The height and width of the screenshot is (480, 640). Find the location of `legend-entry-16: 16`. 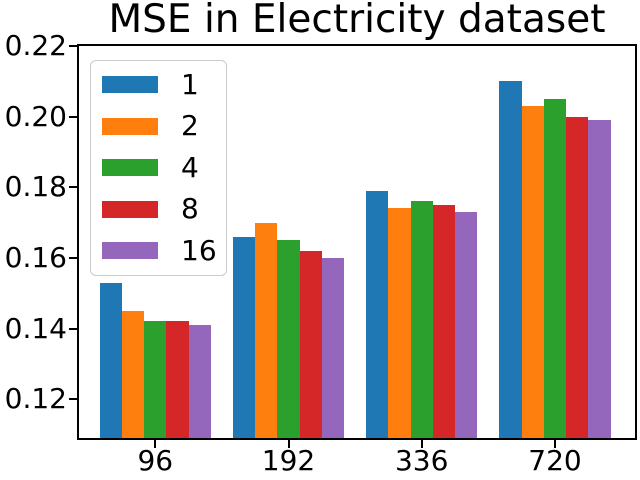

legend-entry-16: 16 is located at coordinates (158, 251).